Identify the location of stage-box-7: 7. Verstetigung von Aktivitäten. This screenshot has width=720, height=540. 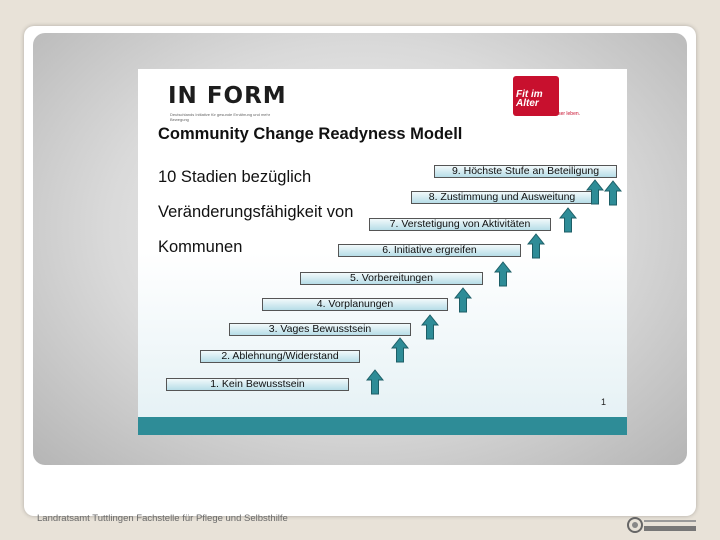
(460, 224).